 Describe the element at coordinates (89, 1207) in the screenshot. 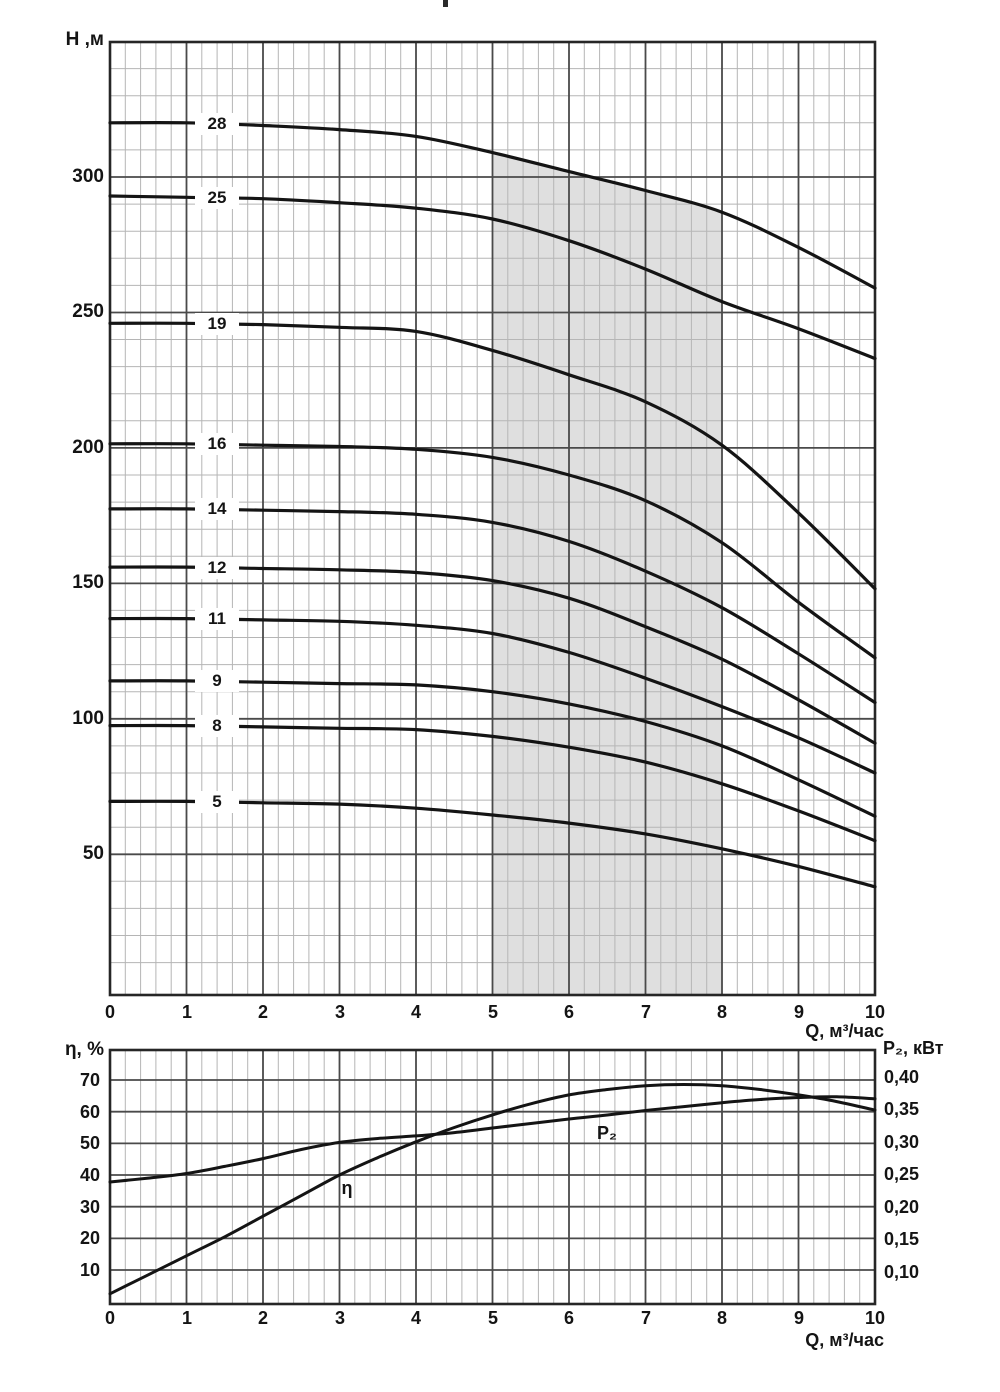

I see `eta-tick-30: 30` at that location.